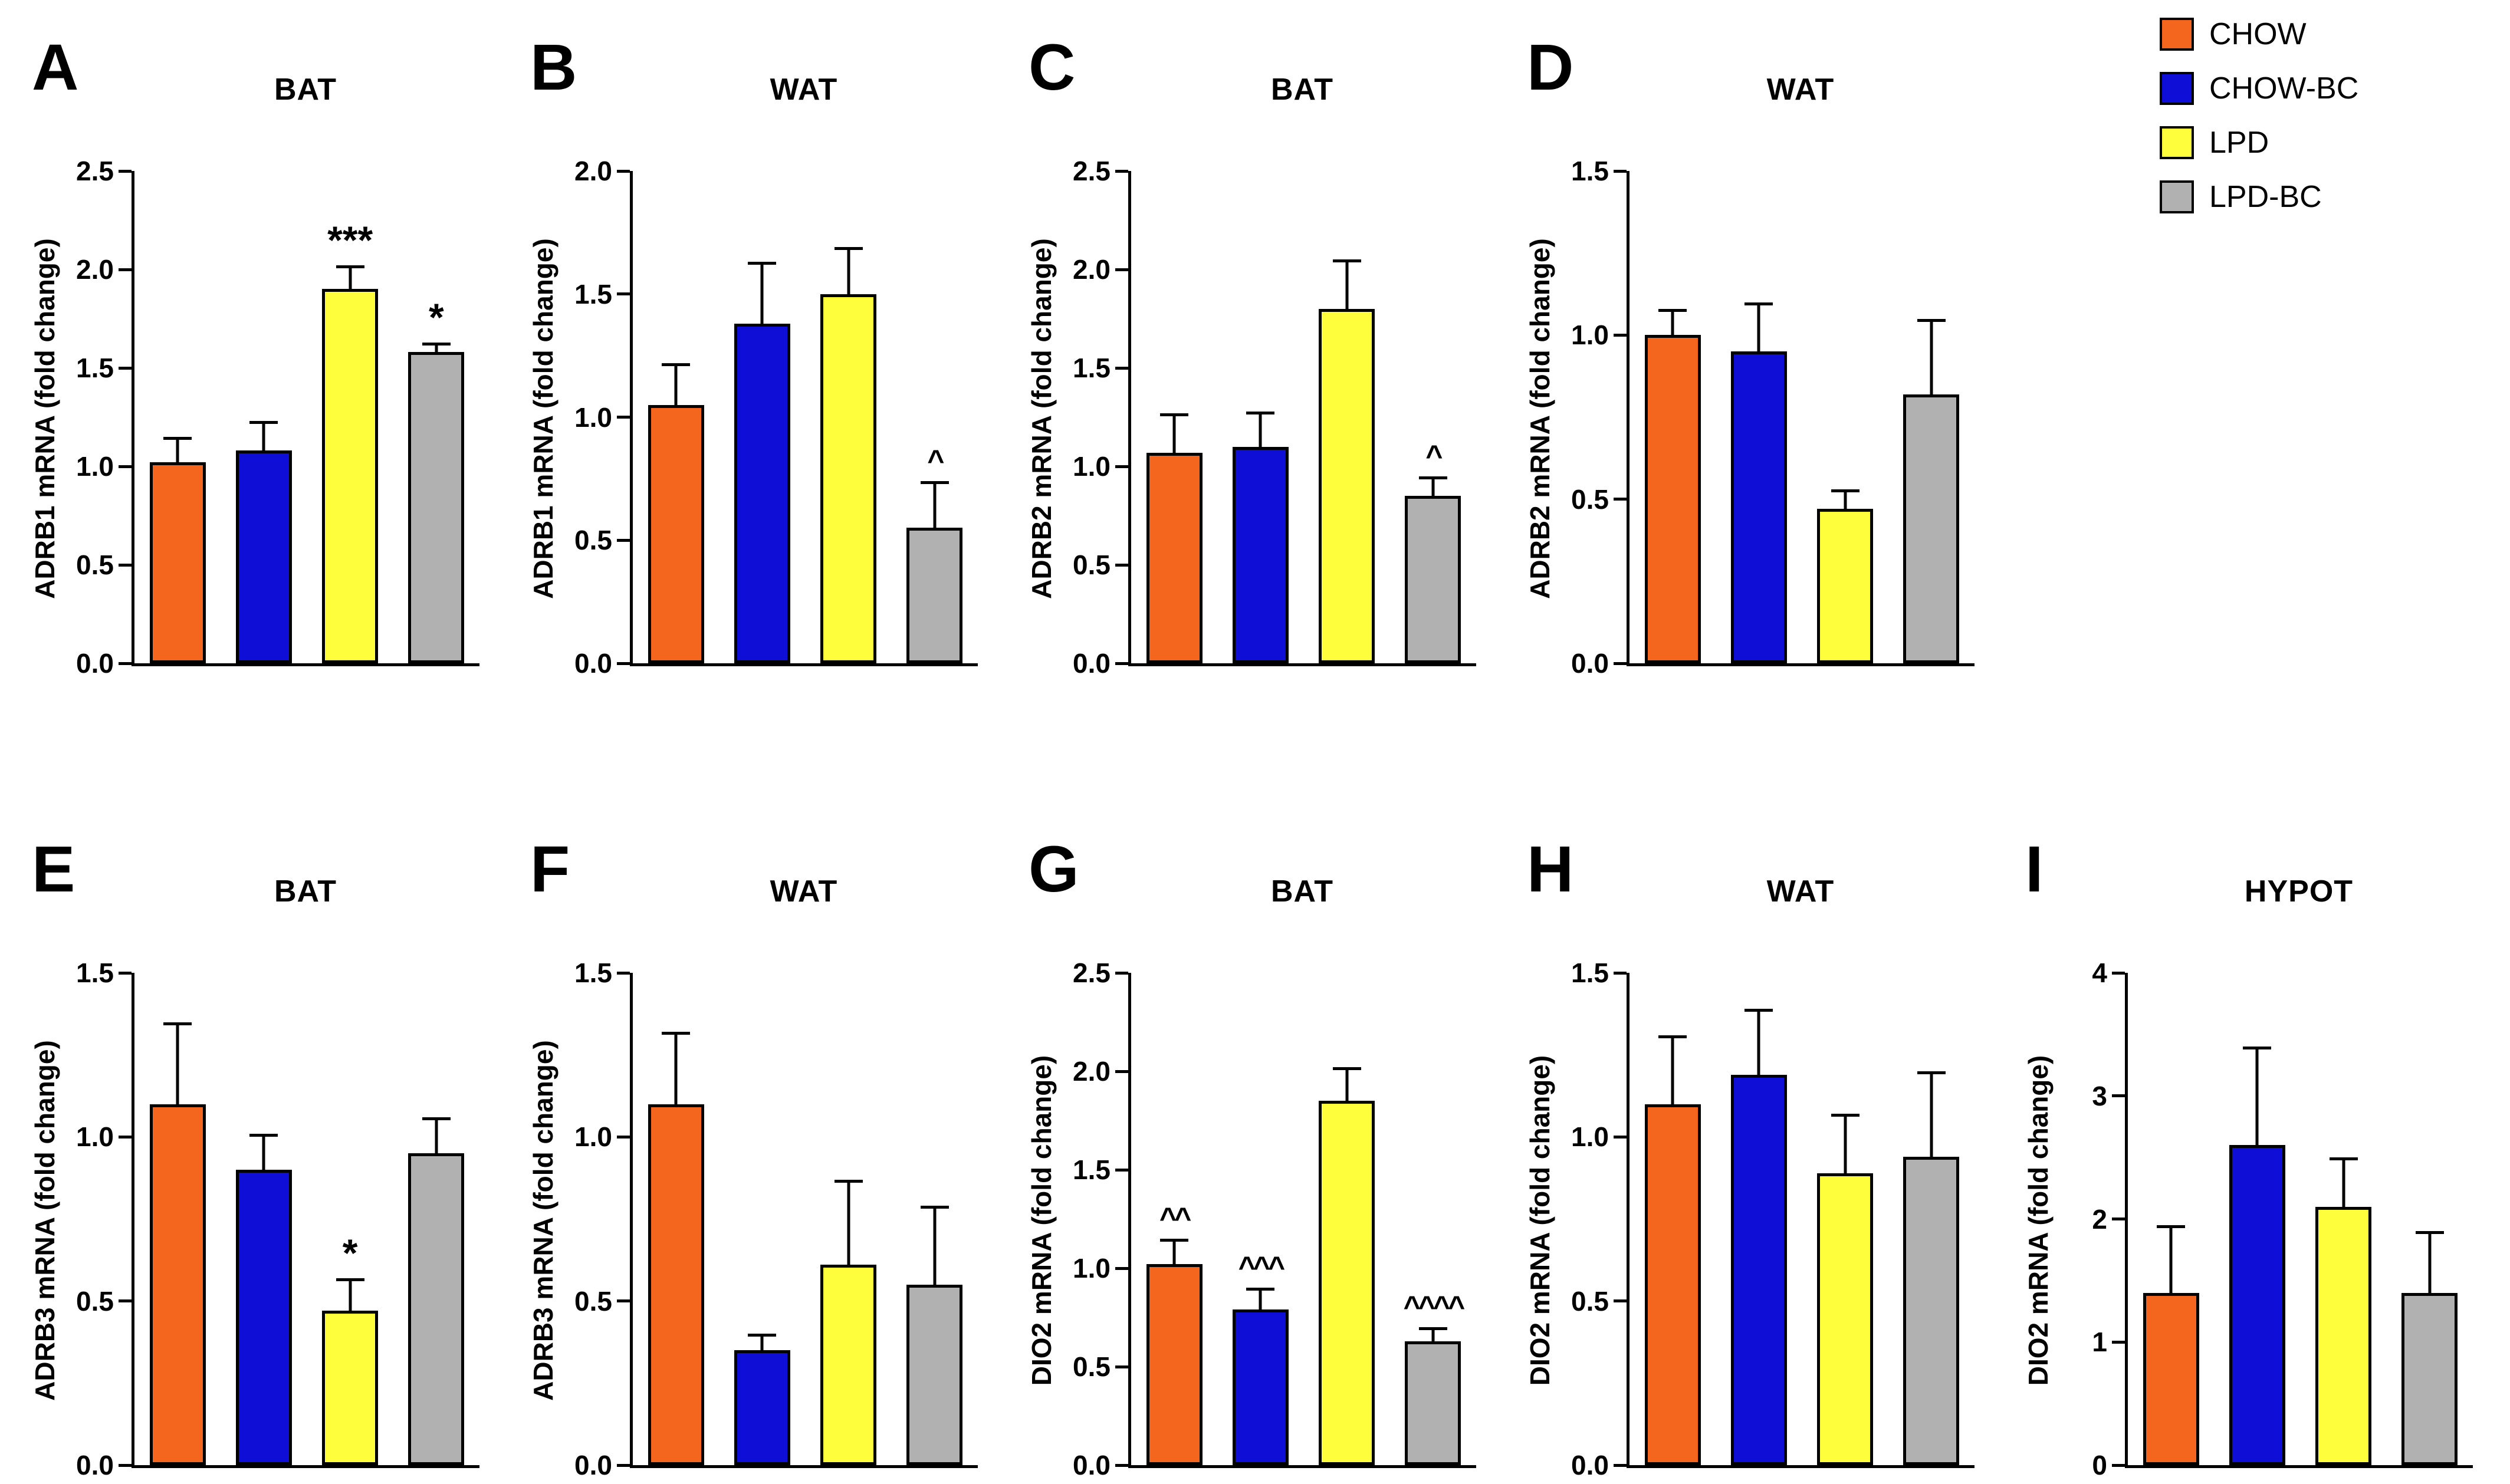  I want to click on legend-item-chow-bc: CHOW-BC, so click(2259, 88).